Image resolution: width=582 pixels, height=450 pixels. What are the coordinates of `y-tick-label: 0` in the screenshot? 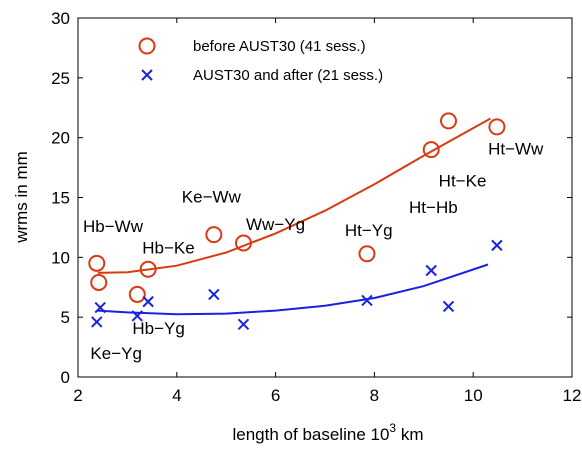 It's located at (65, 377).